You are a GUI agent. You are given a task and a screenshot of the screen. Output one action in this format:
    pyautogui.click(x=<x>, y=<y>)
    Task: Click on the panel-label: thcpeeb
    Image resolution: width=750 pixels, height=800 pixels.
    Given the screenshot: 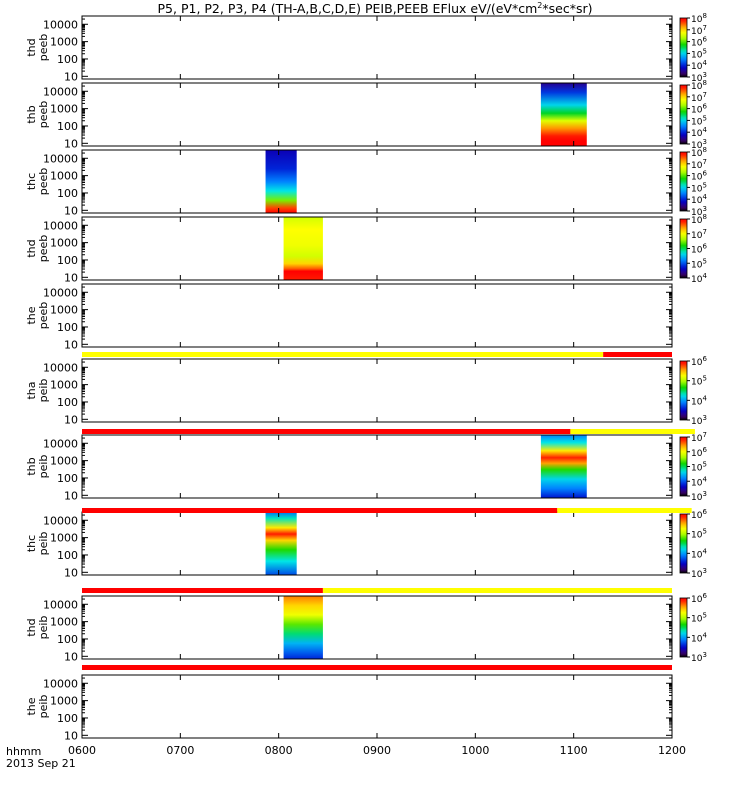 What is the action you would take?
    pyautogui.click(x=37, y=182)
    